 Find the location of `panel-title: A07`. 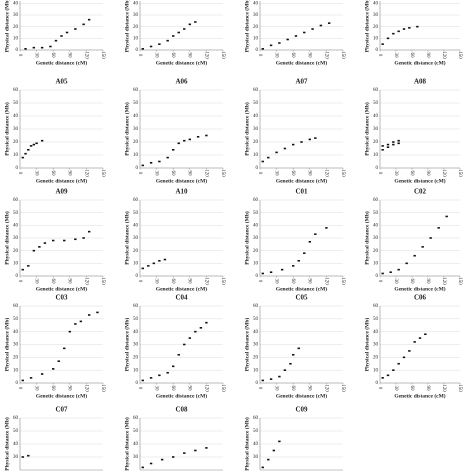

panel-title: A07 is located at coordinates (301, 82).